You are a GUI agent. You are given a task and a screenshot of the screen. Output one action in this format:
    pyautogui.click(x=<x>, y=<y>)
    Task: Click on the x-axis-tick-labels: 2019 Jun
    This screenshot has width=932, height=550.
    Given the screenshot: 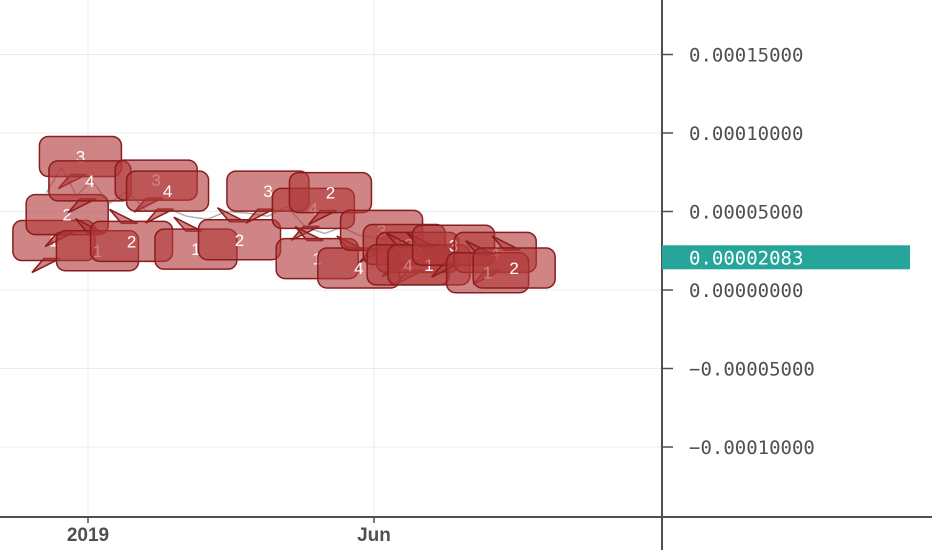 What is the action you would take?
    pyautogui.click(x=229, y=531)
    